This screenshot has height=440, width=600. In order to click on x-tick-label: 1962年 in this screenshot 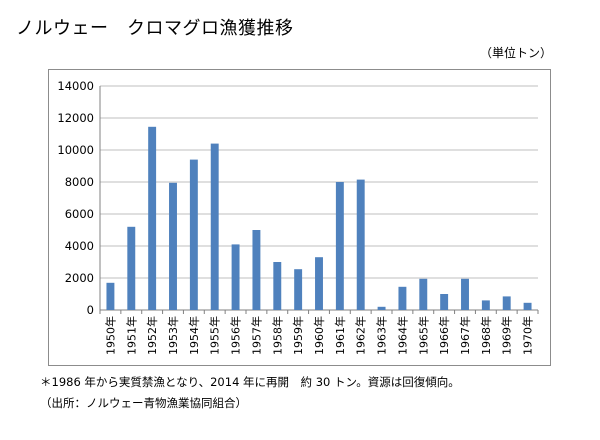, I will do `click(361, 335)`.